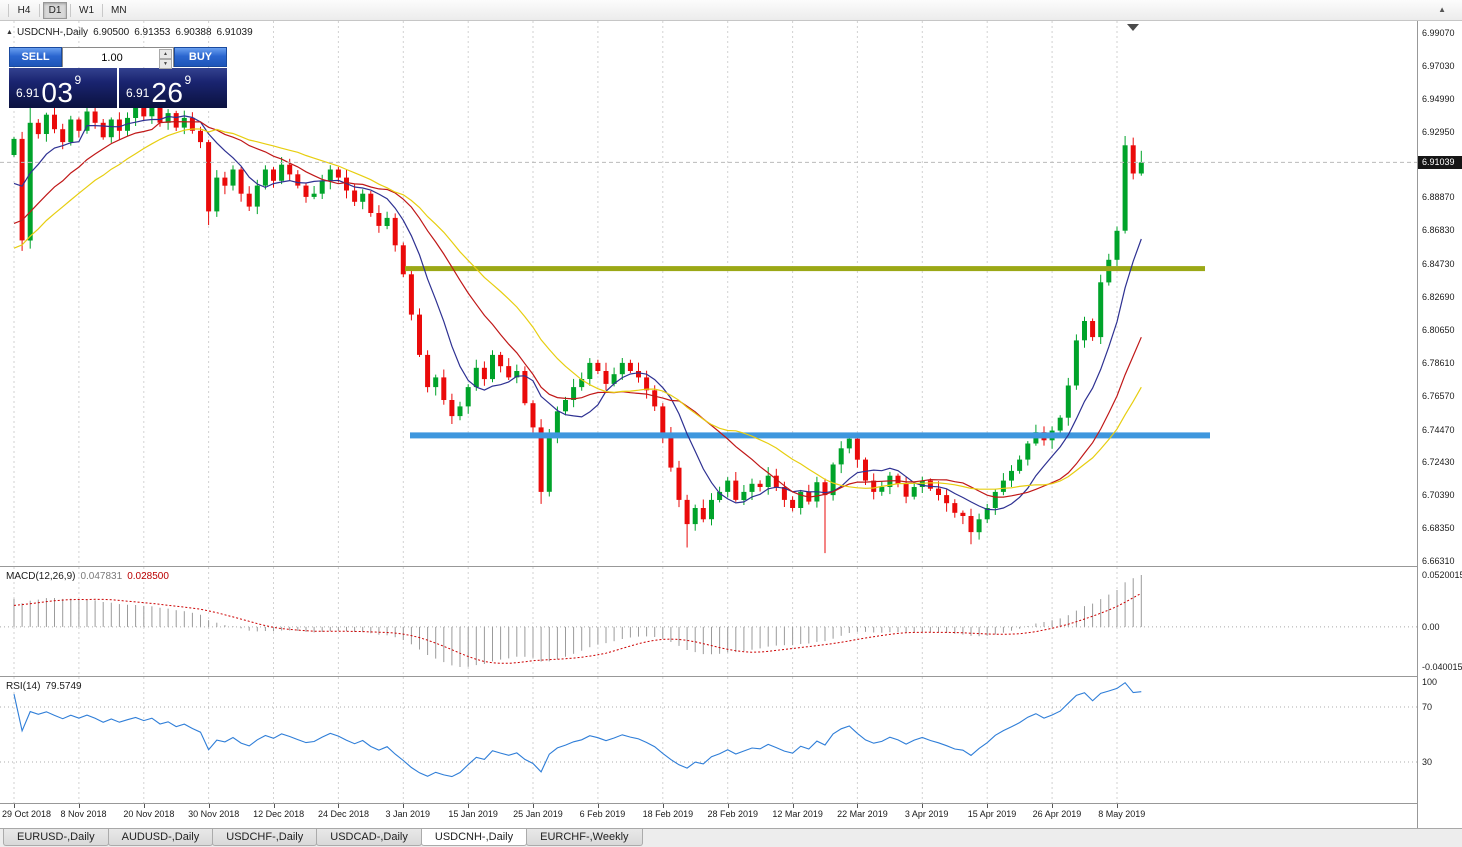 This screenshot has width=1462, height=847. Describe the element at coordinates (1122, 814) in the screenshot. I see `time-axis-label: 8 May 2019` at that location.